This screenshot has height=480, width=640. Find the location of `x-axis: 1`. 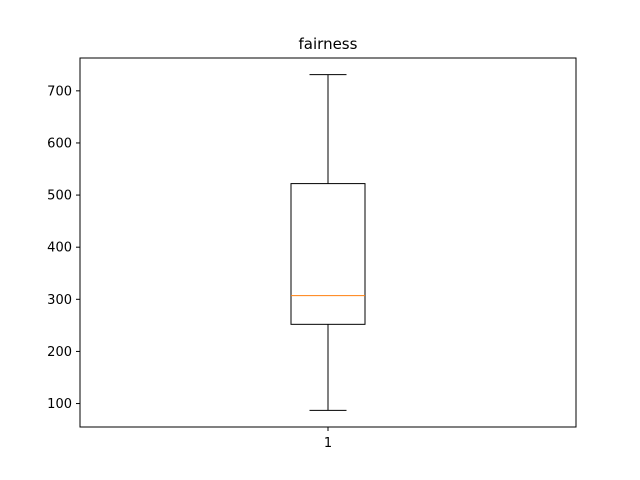

x-axis: 1 is located at coordinates (328, 439).